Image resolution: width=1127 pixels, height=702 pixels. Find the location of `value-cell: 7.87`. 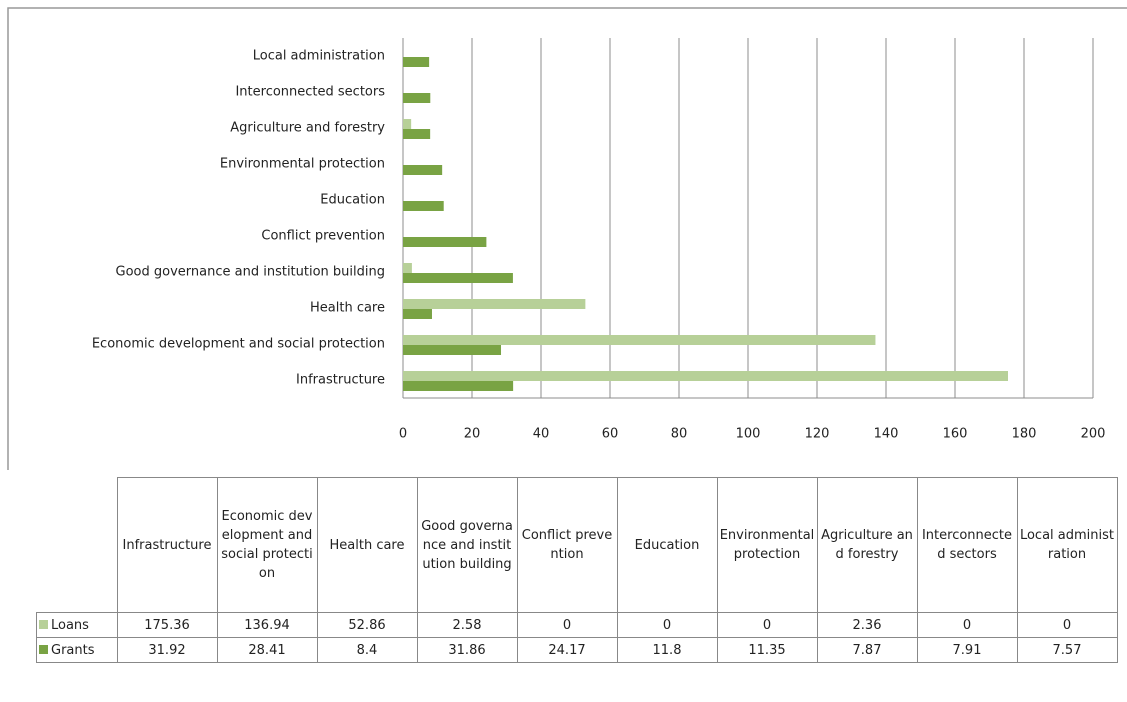

value-cell: 7.87 is located at coordinates (867, 650).